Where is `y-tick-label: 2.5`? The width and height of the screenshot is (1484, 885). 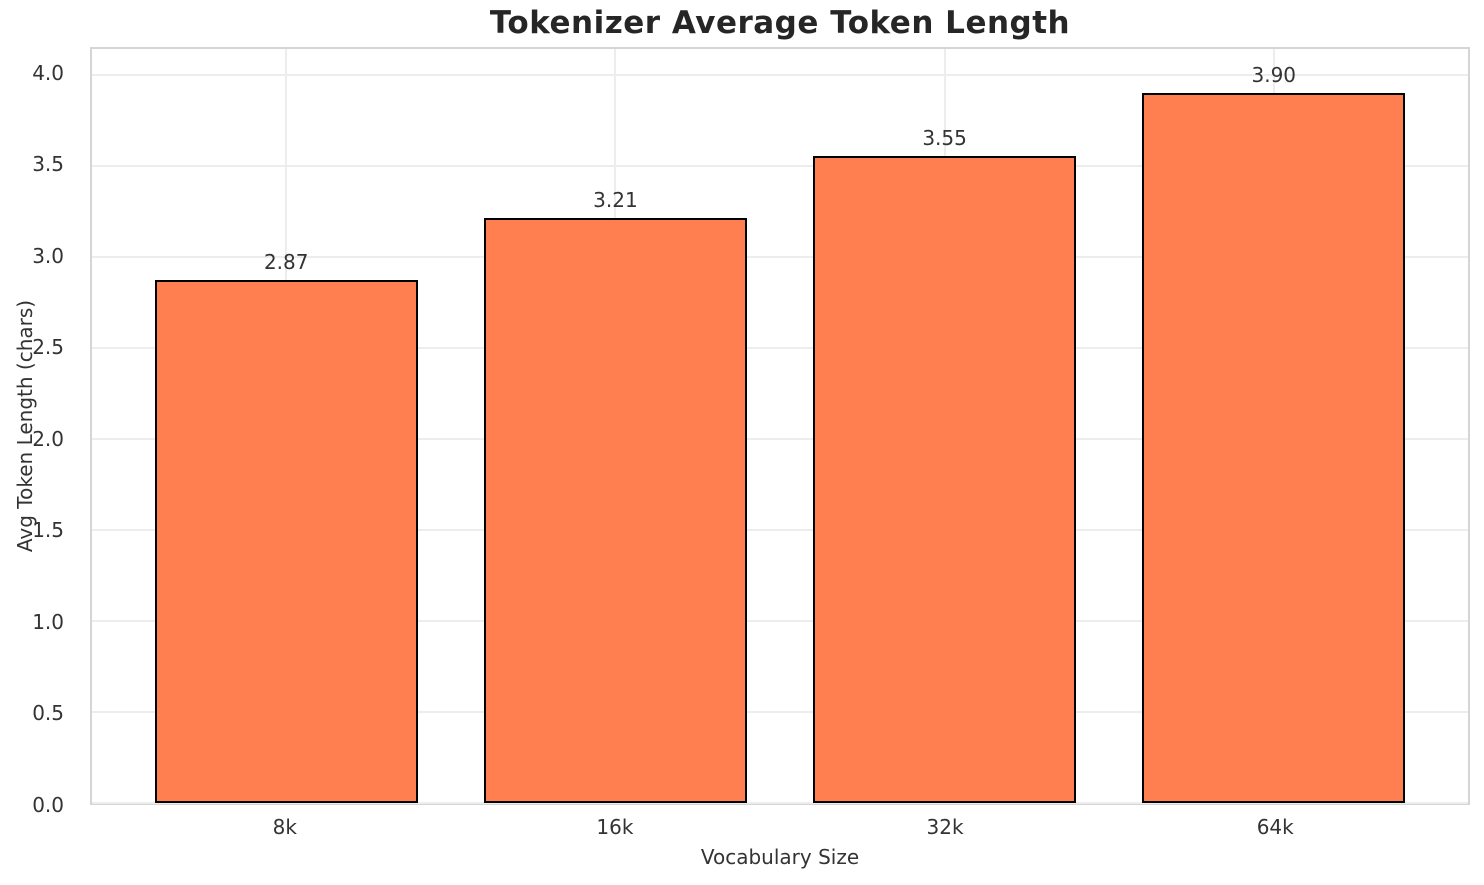 y-tick-label: 2.5 is located at coordinates (48, 347).